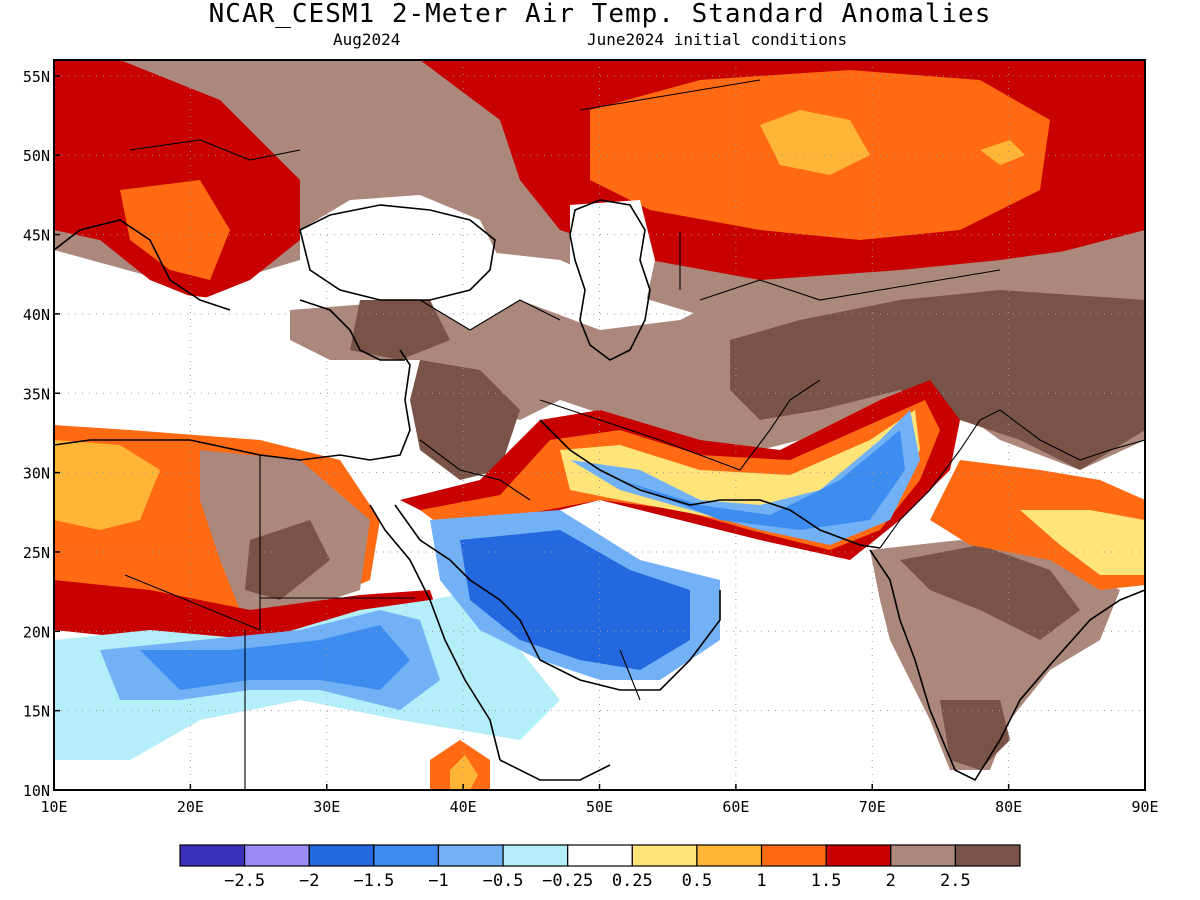  What do you see at coordinates (190, 807) in the screenshot?
I see `lon-tick-label: 20E` at bounding box center [190, 807].